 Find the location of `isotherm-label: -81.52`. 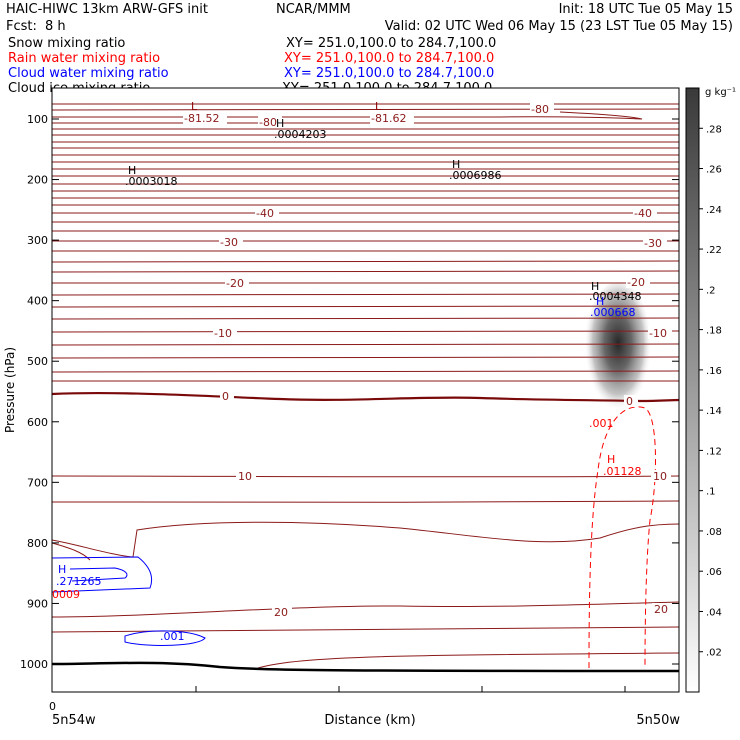

isotherm-label: -81.52 is located at coordinates (201, 118).